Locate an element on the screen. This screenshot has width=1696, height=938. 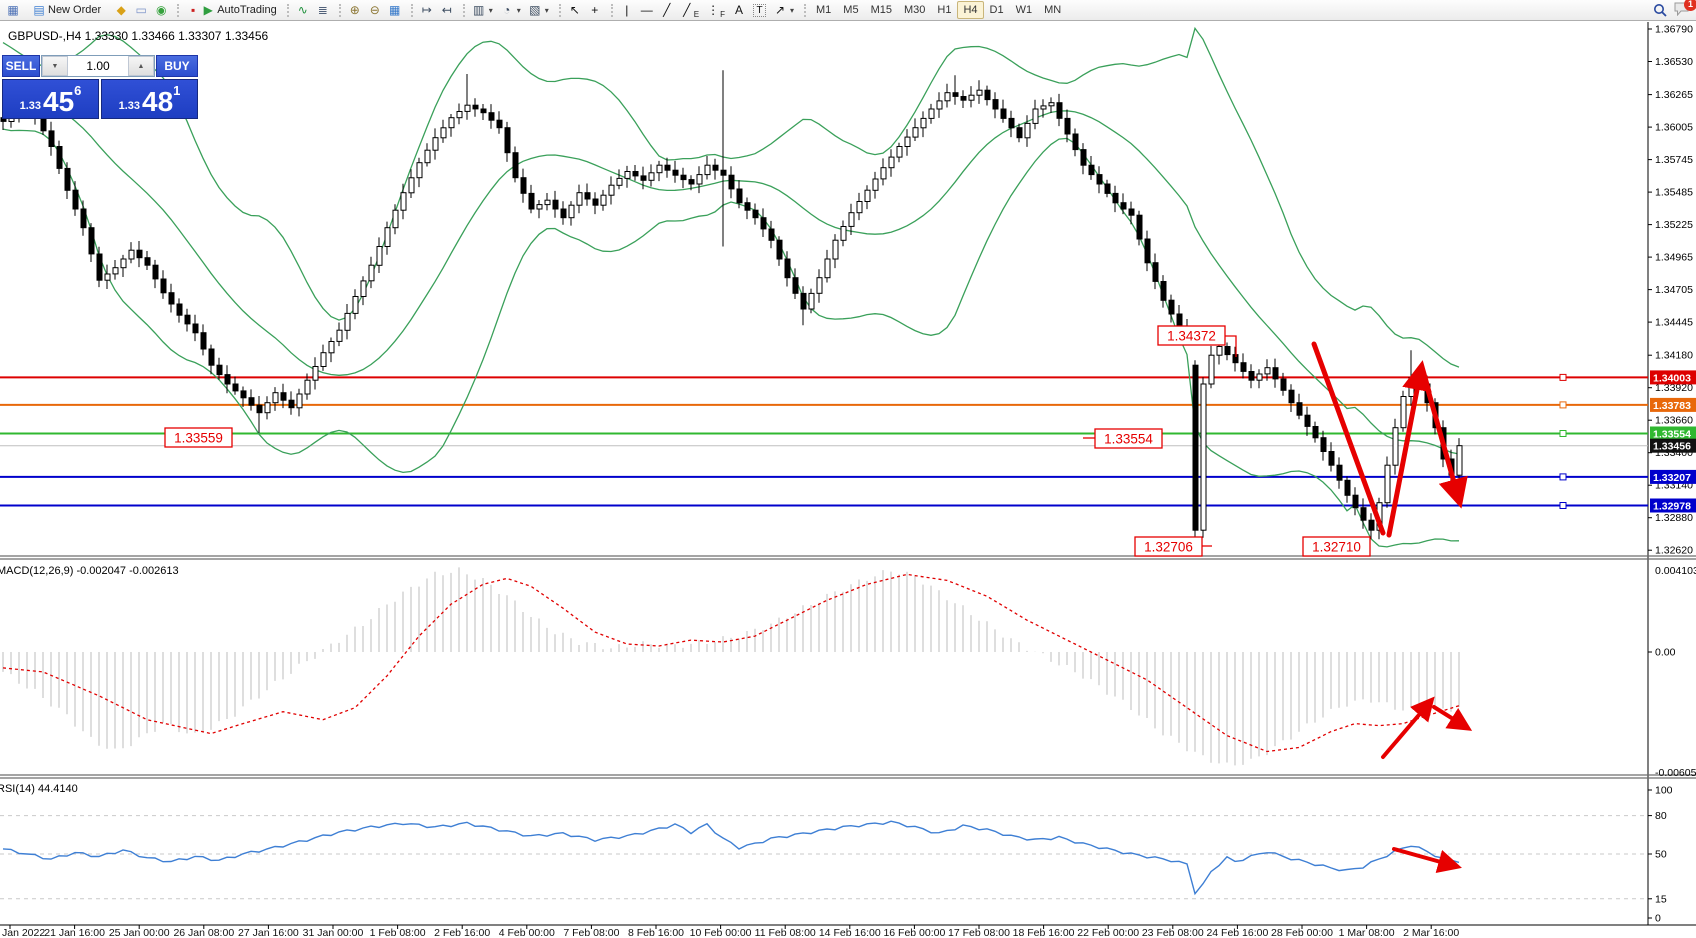
horizontal-line-icon: — is located at coordinates (647, 10).